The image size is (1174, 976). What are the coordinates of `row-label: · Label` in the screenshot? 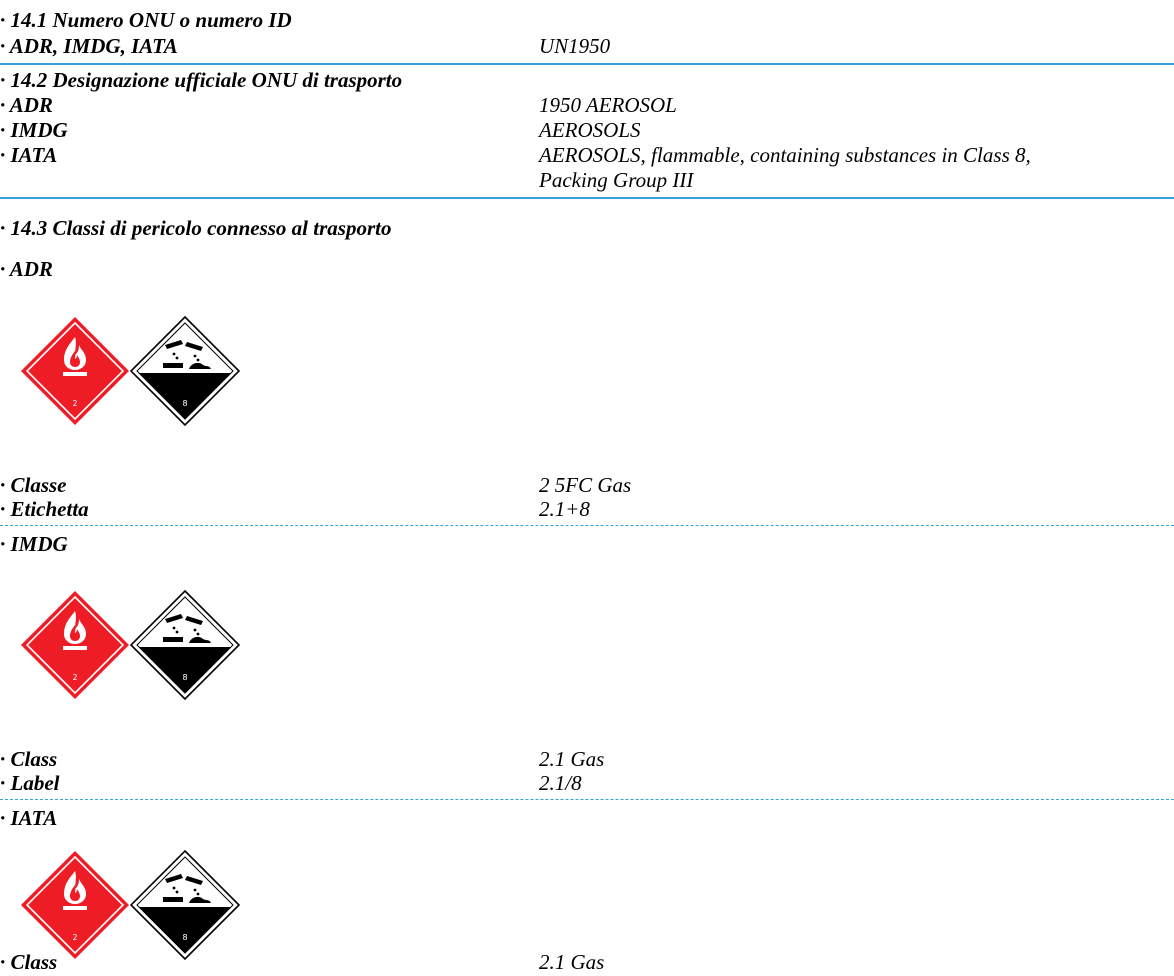 It's located at (30, 783).